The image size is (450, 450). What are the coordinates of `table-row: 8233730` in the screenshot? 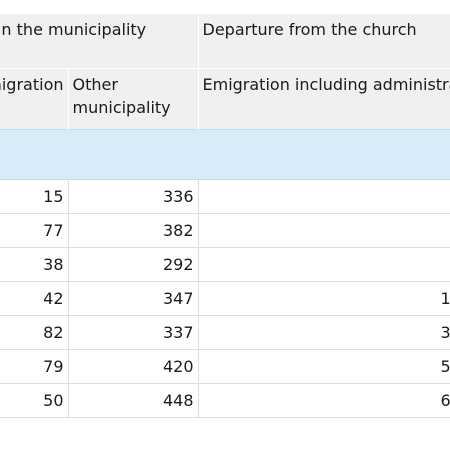 It's located at (225, 332).